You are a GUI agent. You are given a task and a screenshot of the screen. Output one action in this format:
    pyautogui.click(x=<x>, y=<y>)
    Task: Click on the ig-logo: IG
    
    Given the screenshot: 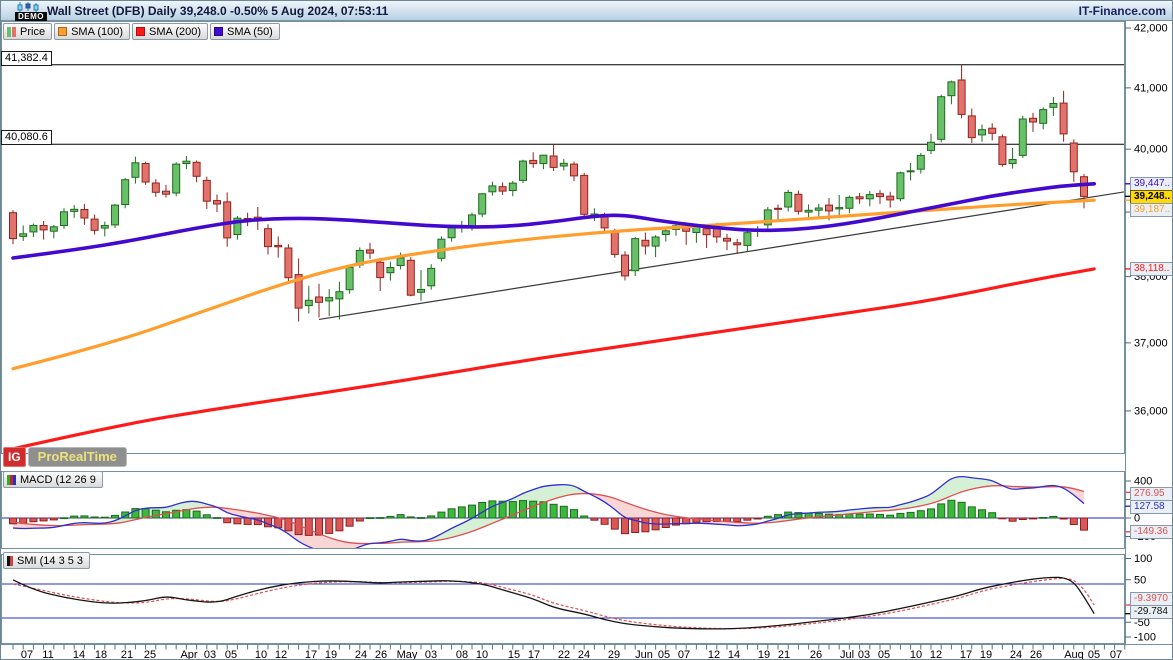 What is the action you would take?
    pyautogui.click(x=14, y=457)
    